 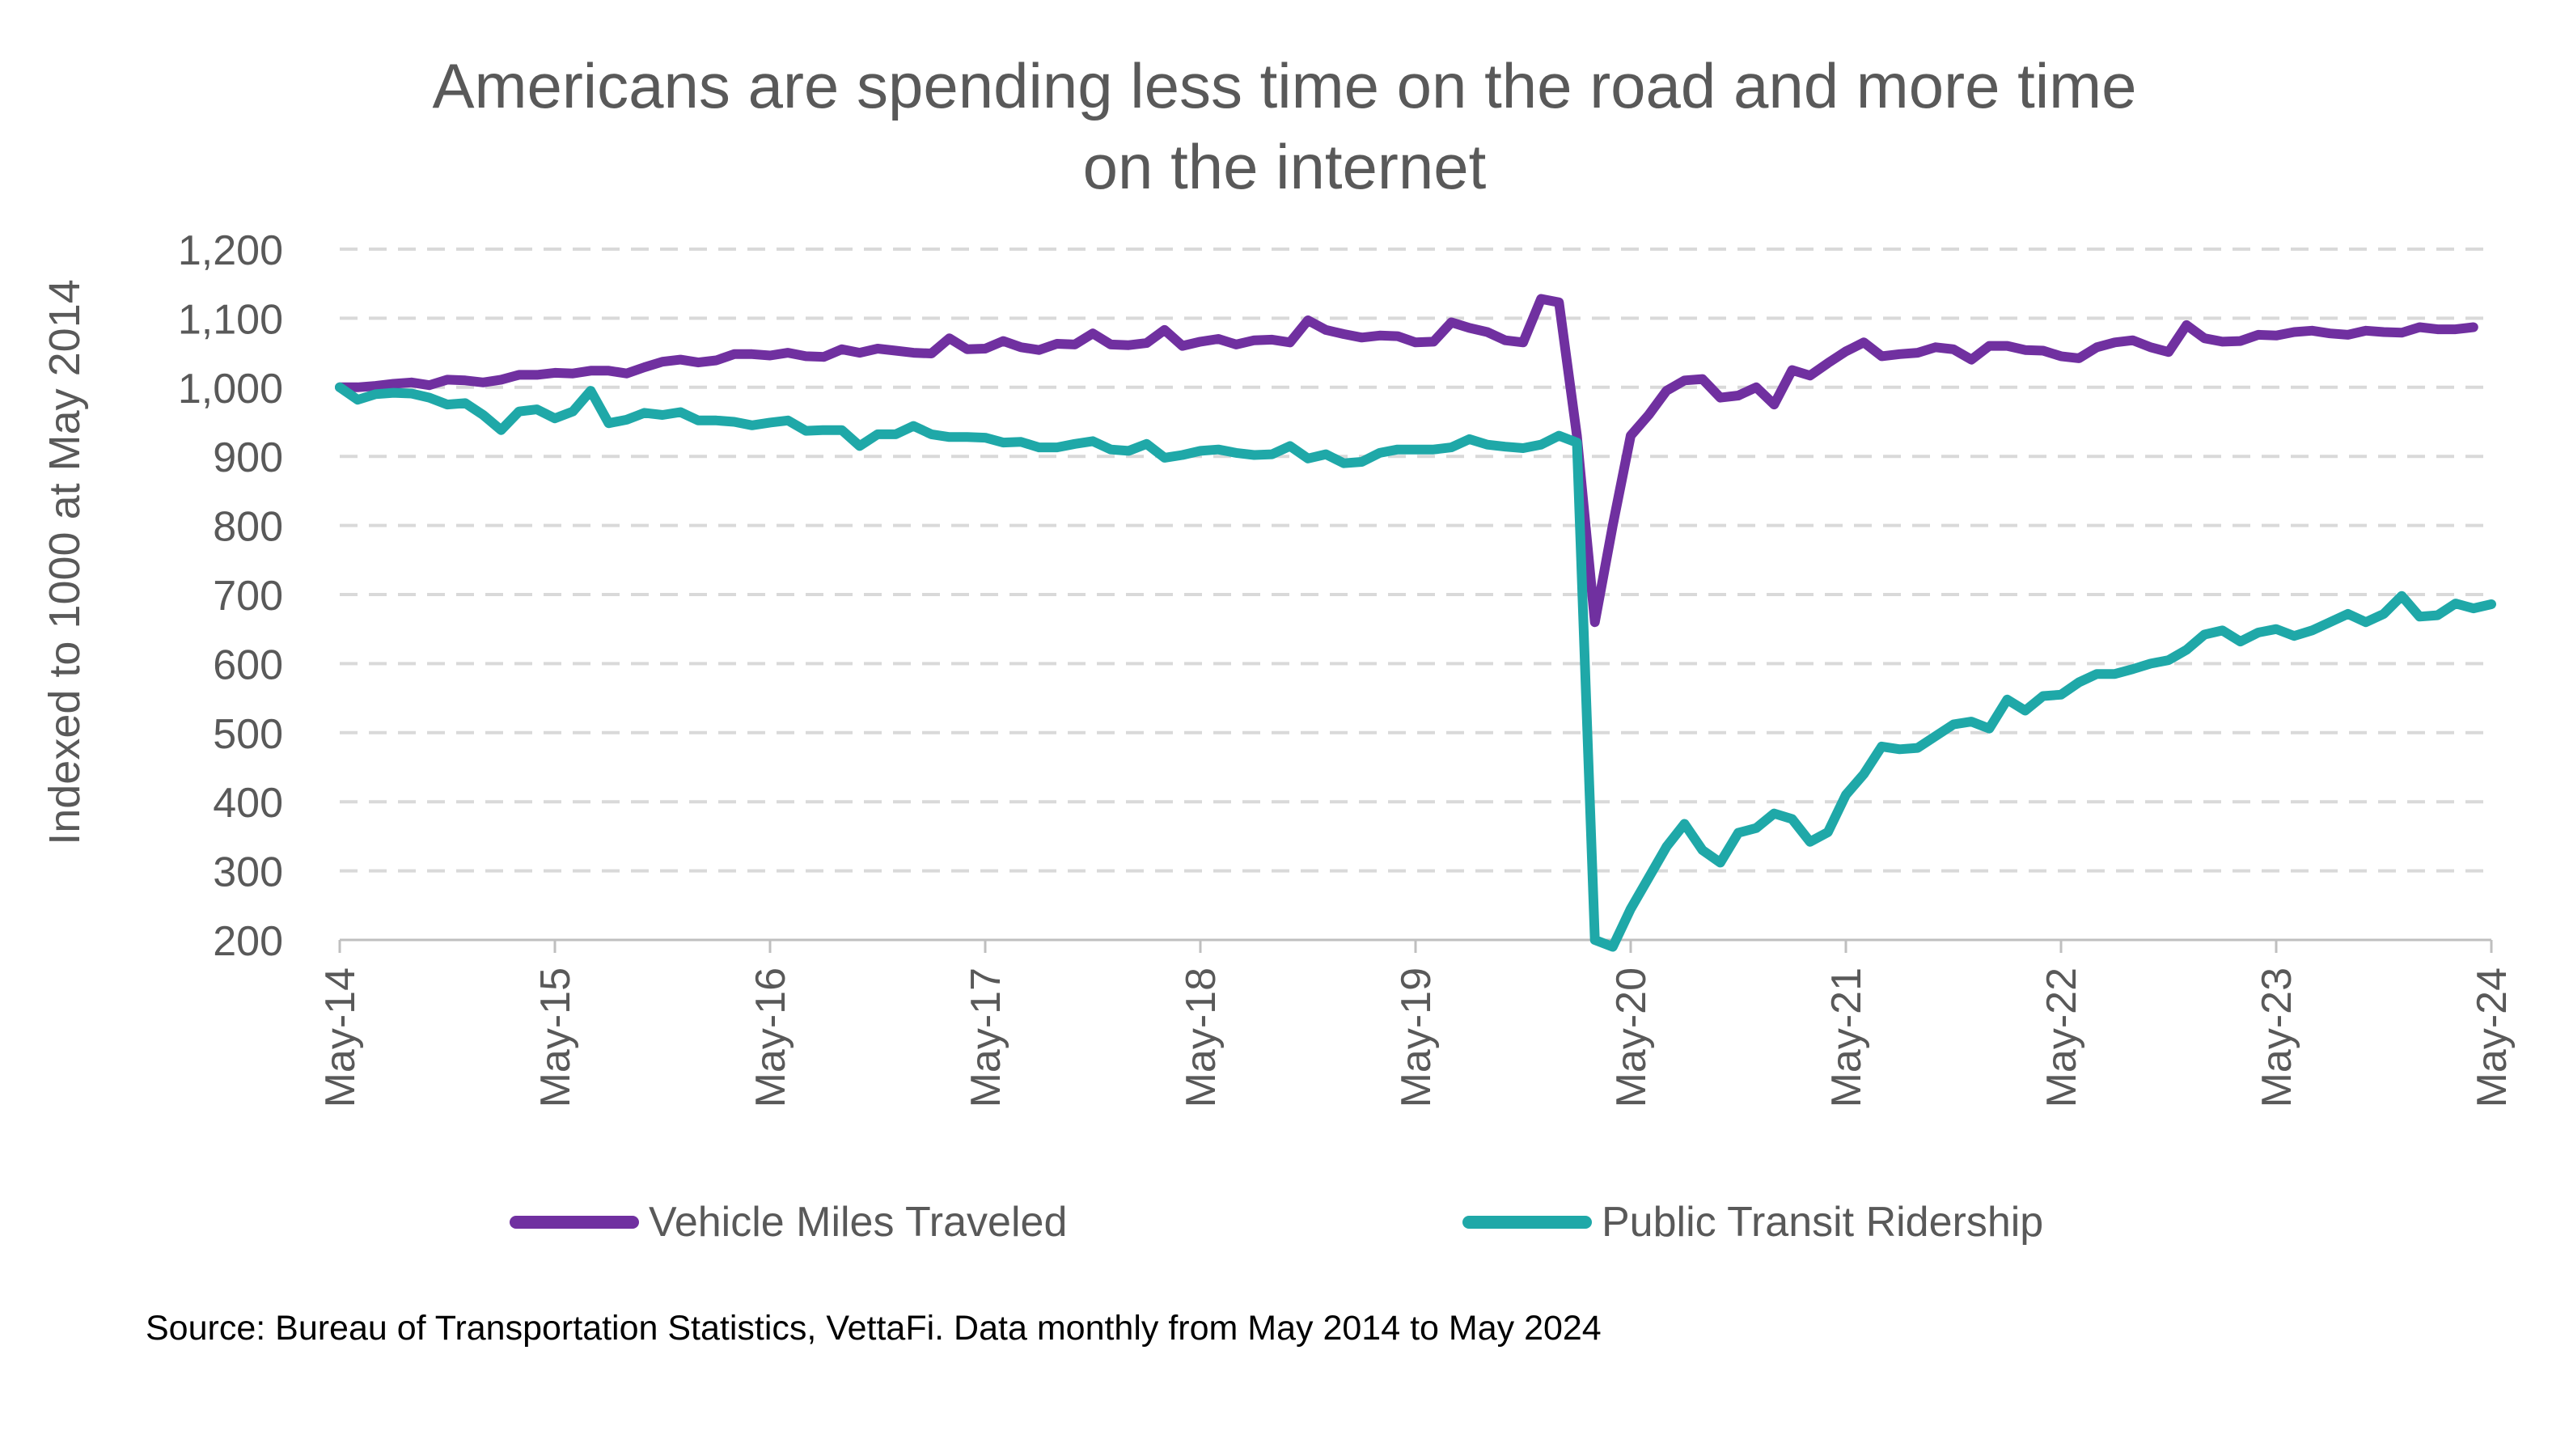 I want to click on x-tick-label: May-16, so click(x=770, y=1037).